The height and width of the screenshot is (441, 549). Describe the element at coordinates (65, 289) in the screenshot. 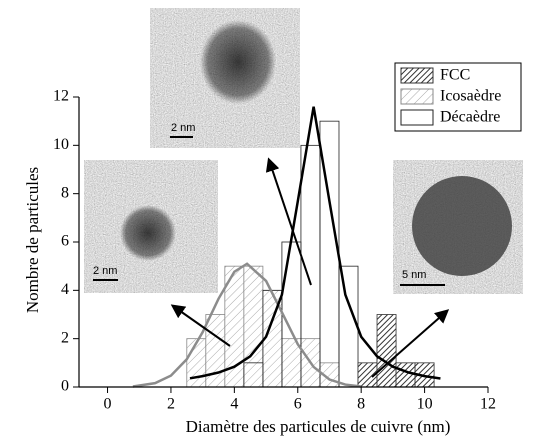

I see `y-tick-label: 4` at that location.